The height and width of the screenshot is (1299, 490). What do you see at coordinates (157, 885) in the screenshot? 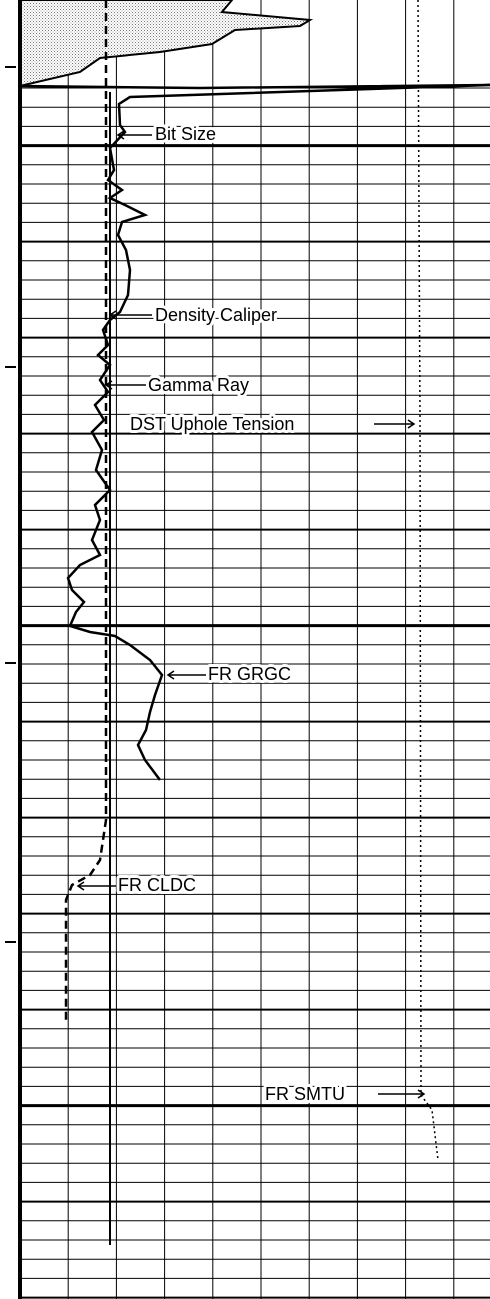
I see `curve-label: FR CLDC` at bounding box center [157, 885].